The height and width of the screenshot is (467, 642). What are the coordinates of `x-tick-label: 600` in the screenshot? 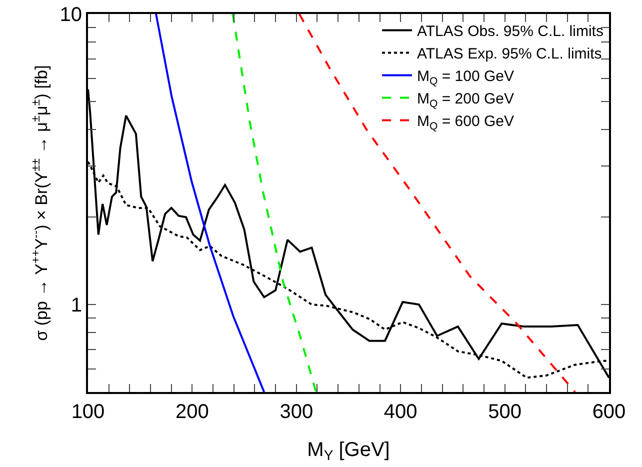 It's located at (609, 412).